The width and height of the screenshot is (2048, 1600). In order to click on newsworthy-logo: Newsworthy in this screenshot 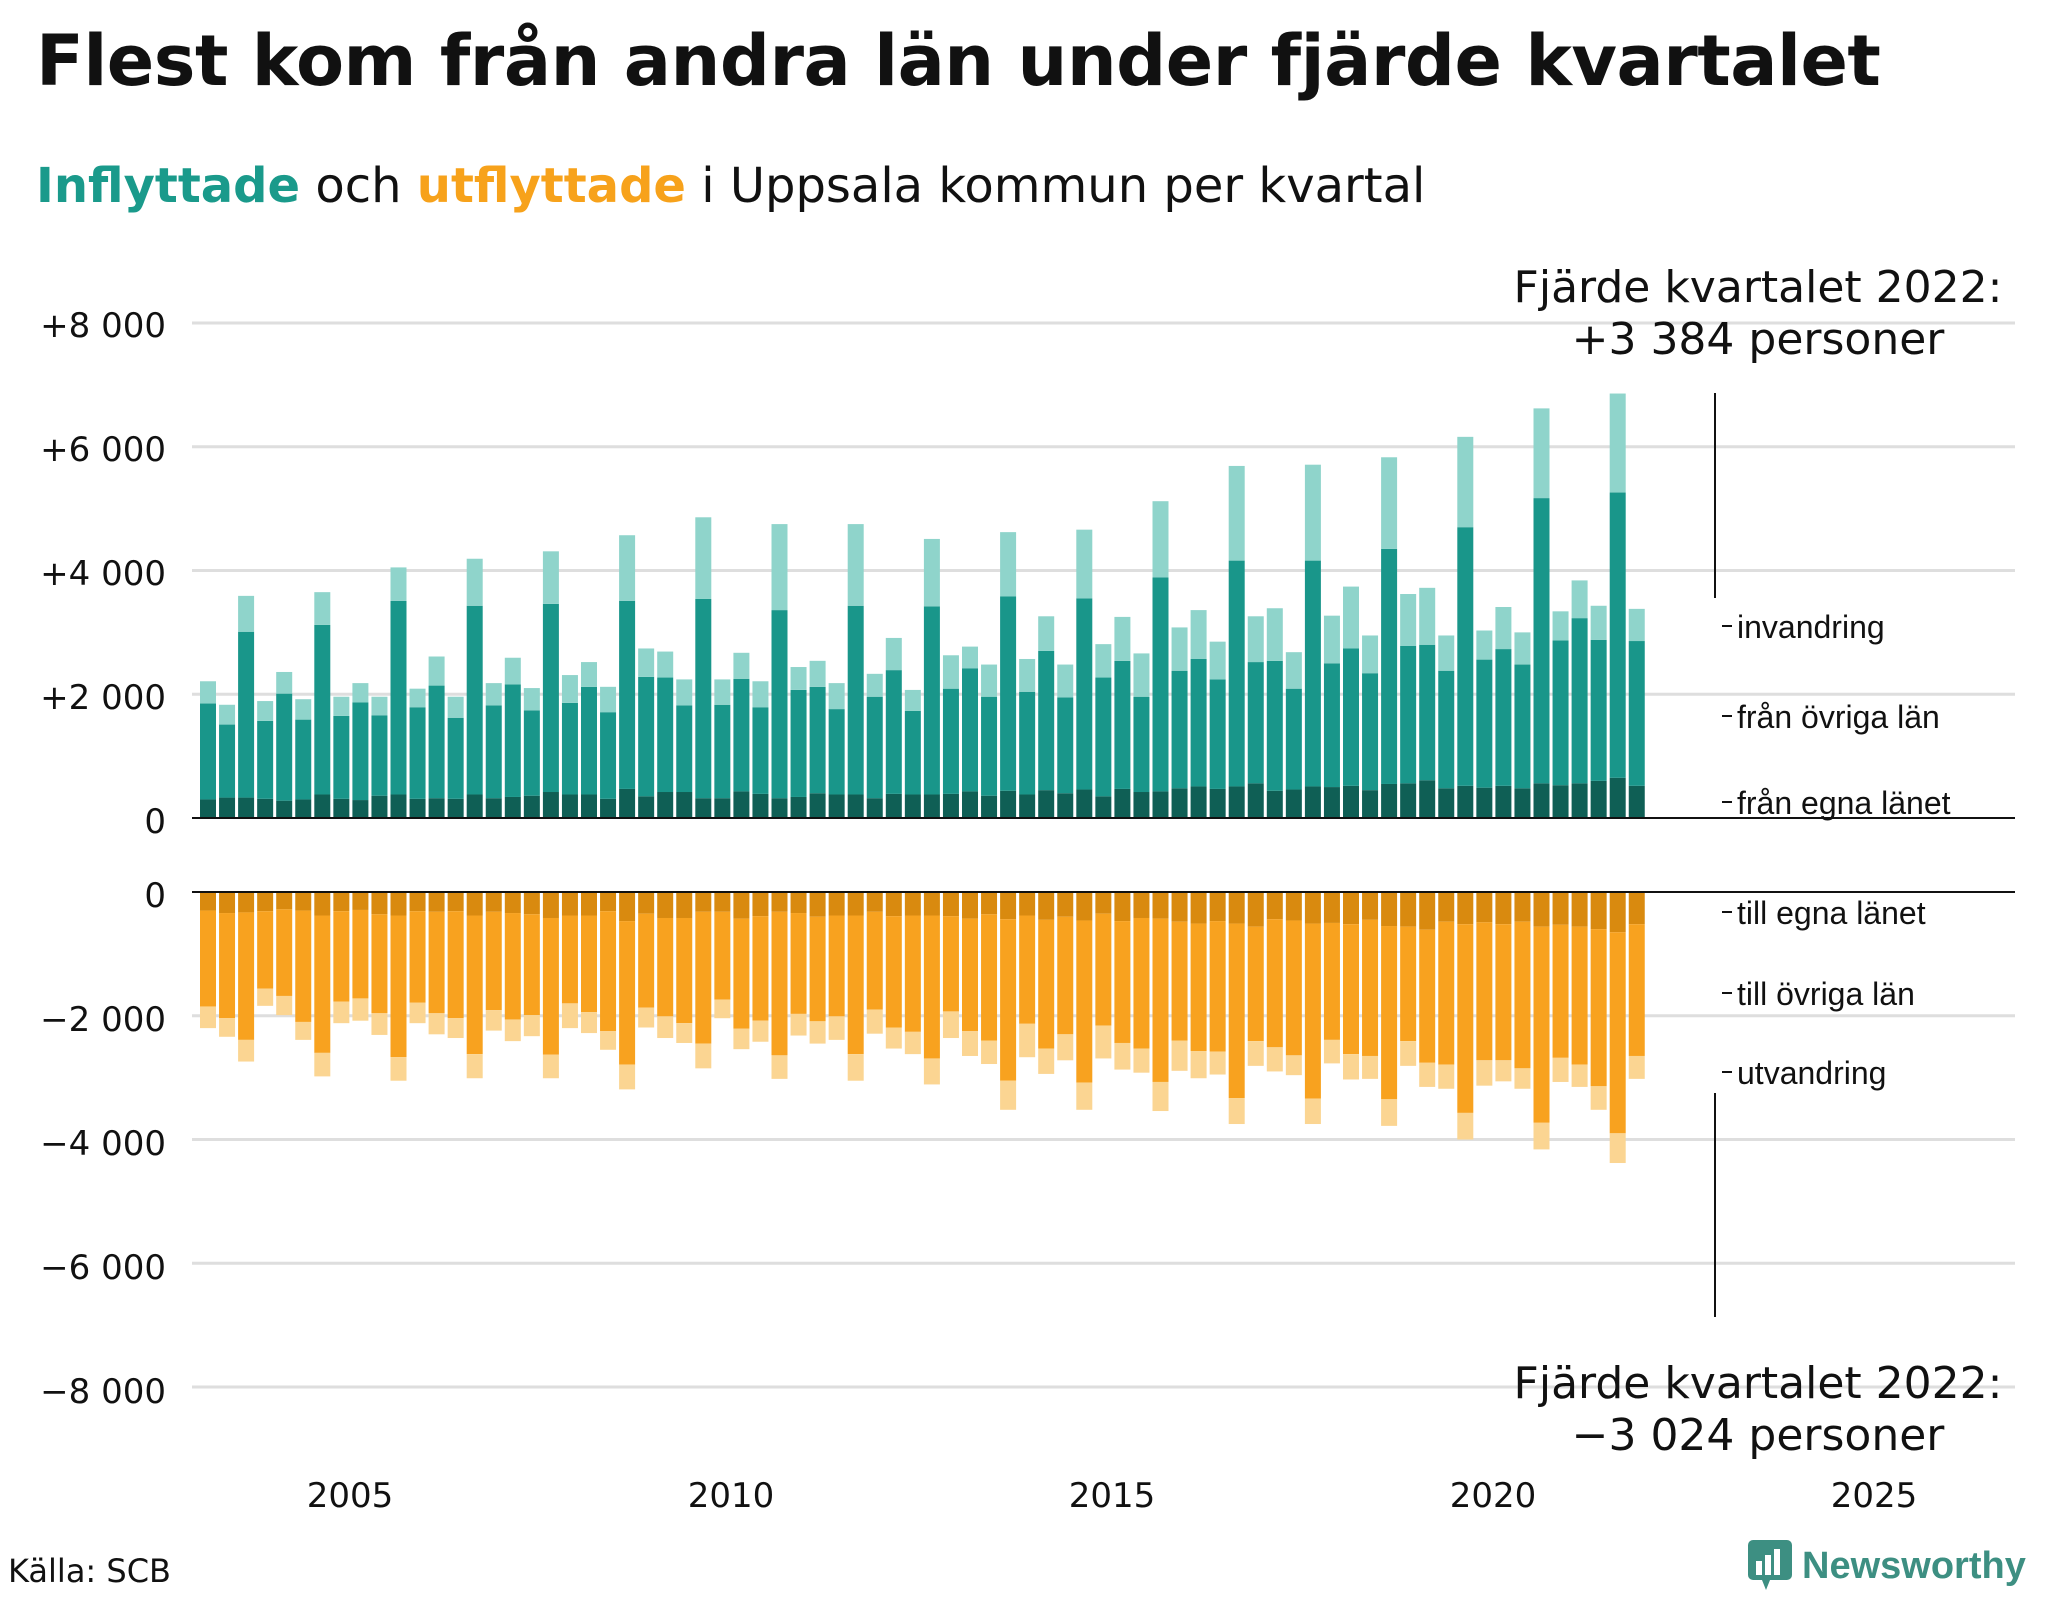, I will do `click(1887, 1566)`.